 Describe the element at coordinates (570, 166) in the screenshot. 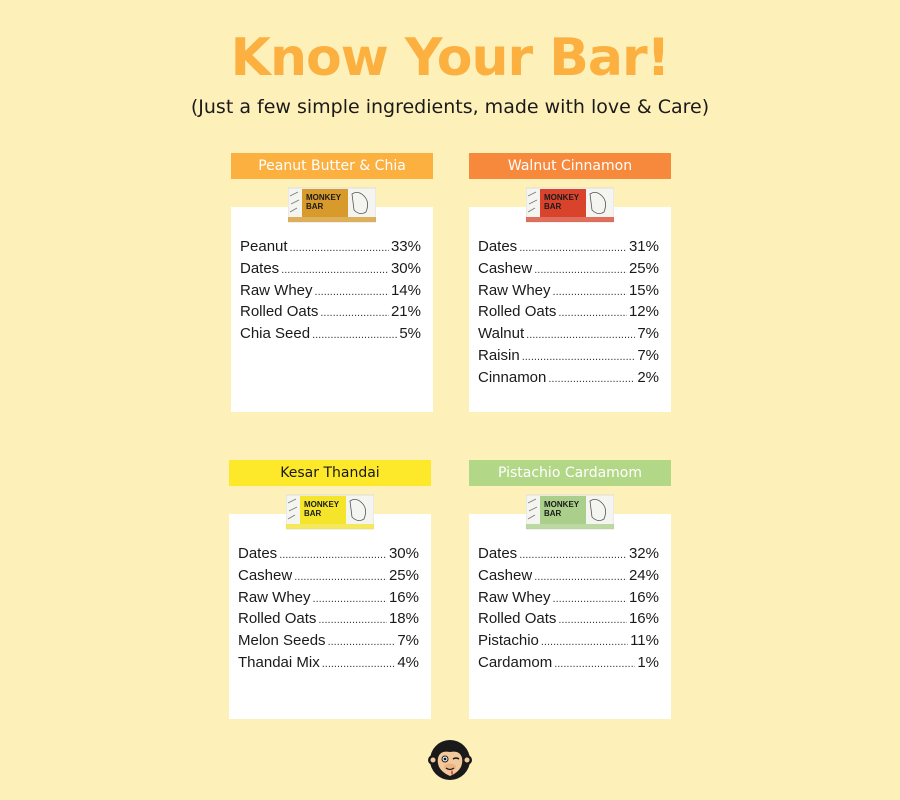

I see `bar-label-text: Walnut Cinnamon` at that location.